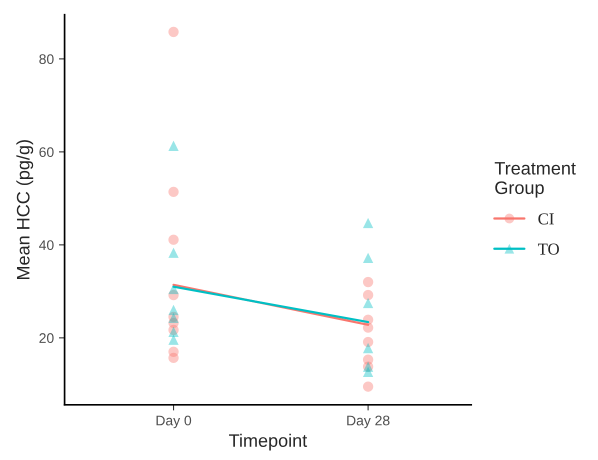  What do you see at coordinates (368, 422) in the screenshot?
I see `x-tick-label: Day 28` at bounding box center [368, 422].